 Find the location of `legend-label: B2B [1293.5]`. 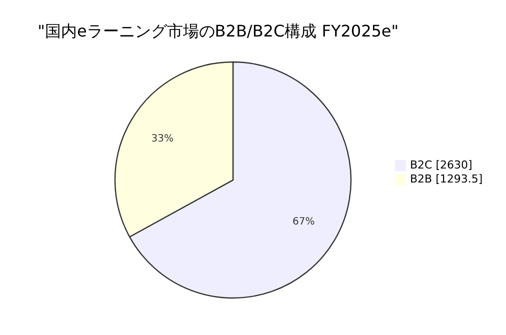

legend-label: B2B [1293.5] is located at coordinates (446, 179).